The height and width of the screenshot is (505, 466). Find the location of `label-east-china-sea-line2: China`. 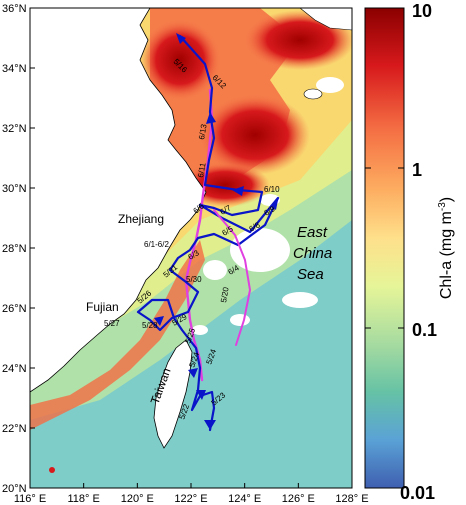

label-east-china-sea-line2: China is located at coordinates (312, 253).